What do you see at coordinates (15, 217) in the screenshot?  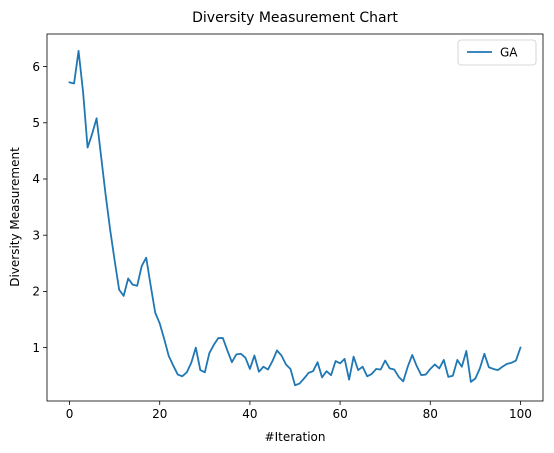 I see `y-axis-label: Diversity Measurement` at bounding box center [15, 217].